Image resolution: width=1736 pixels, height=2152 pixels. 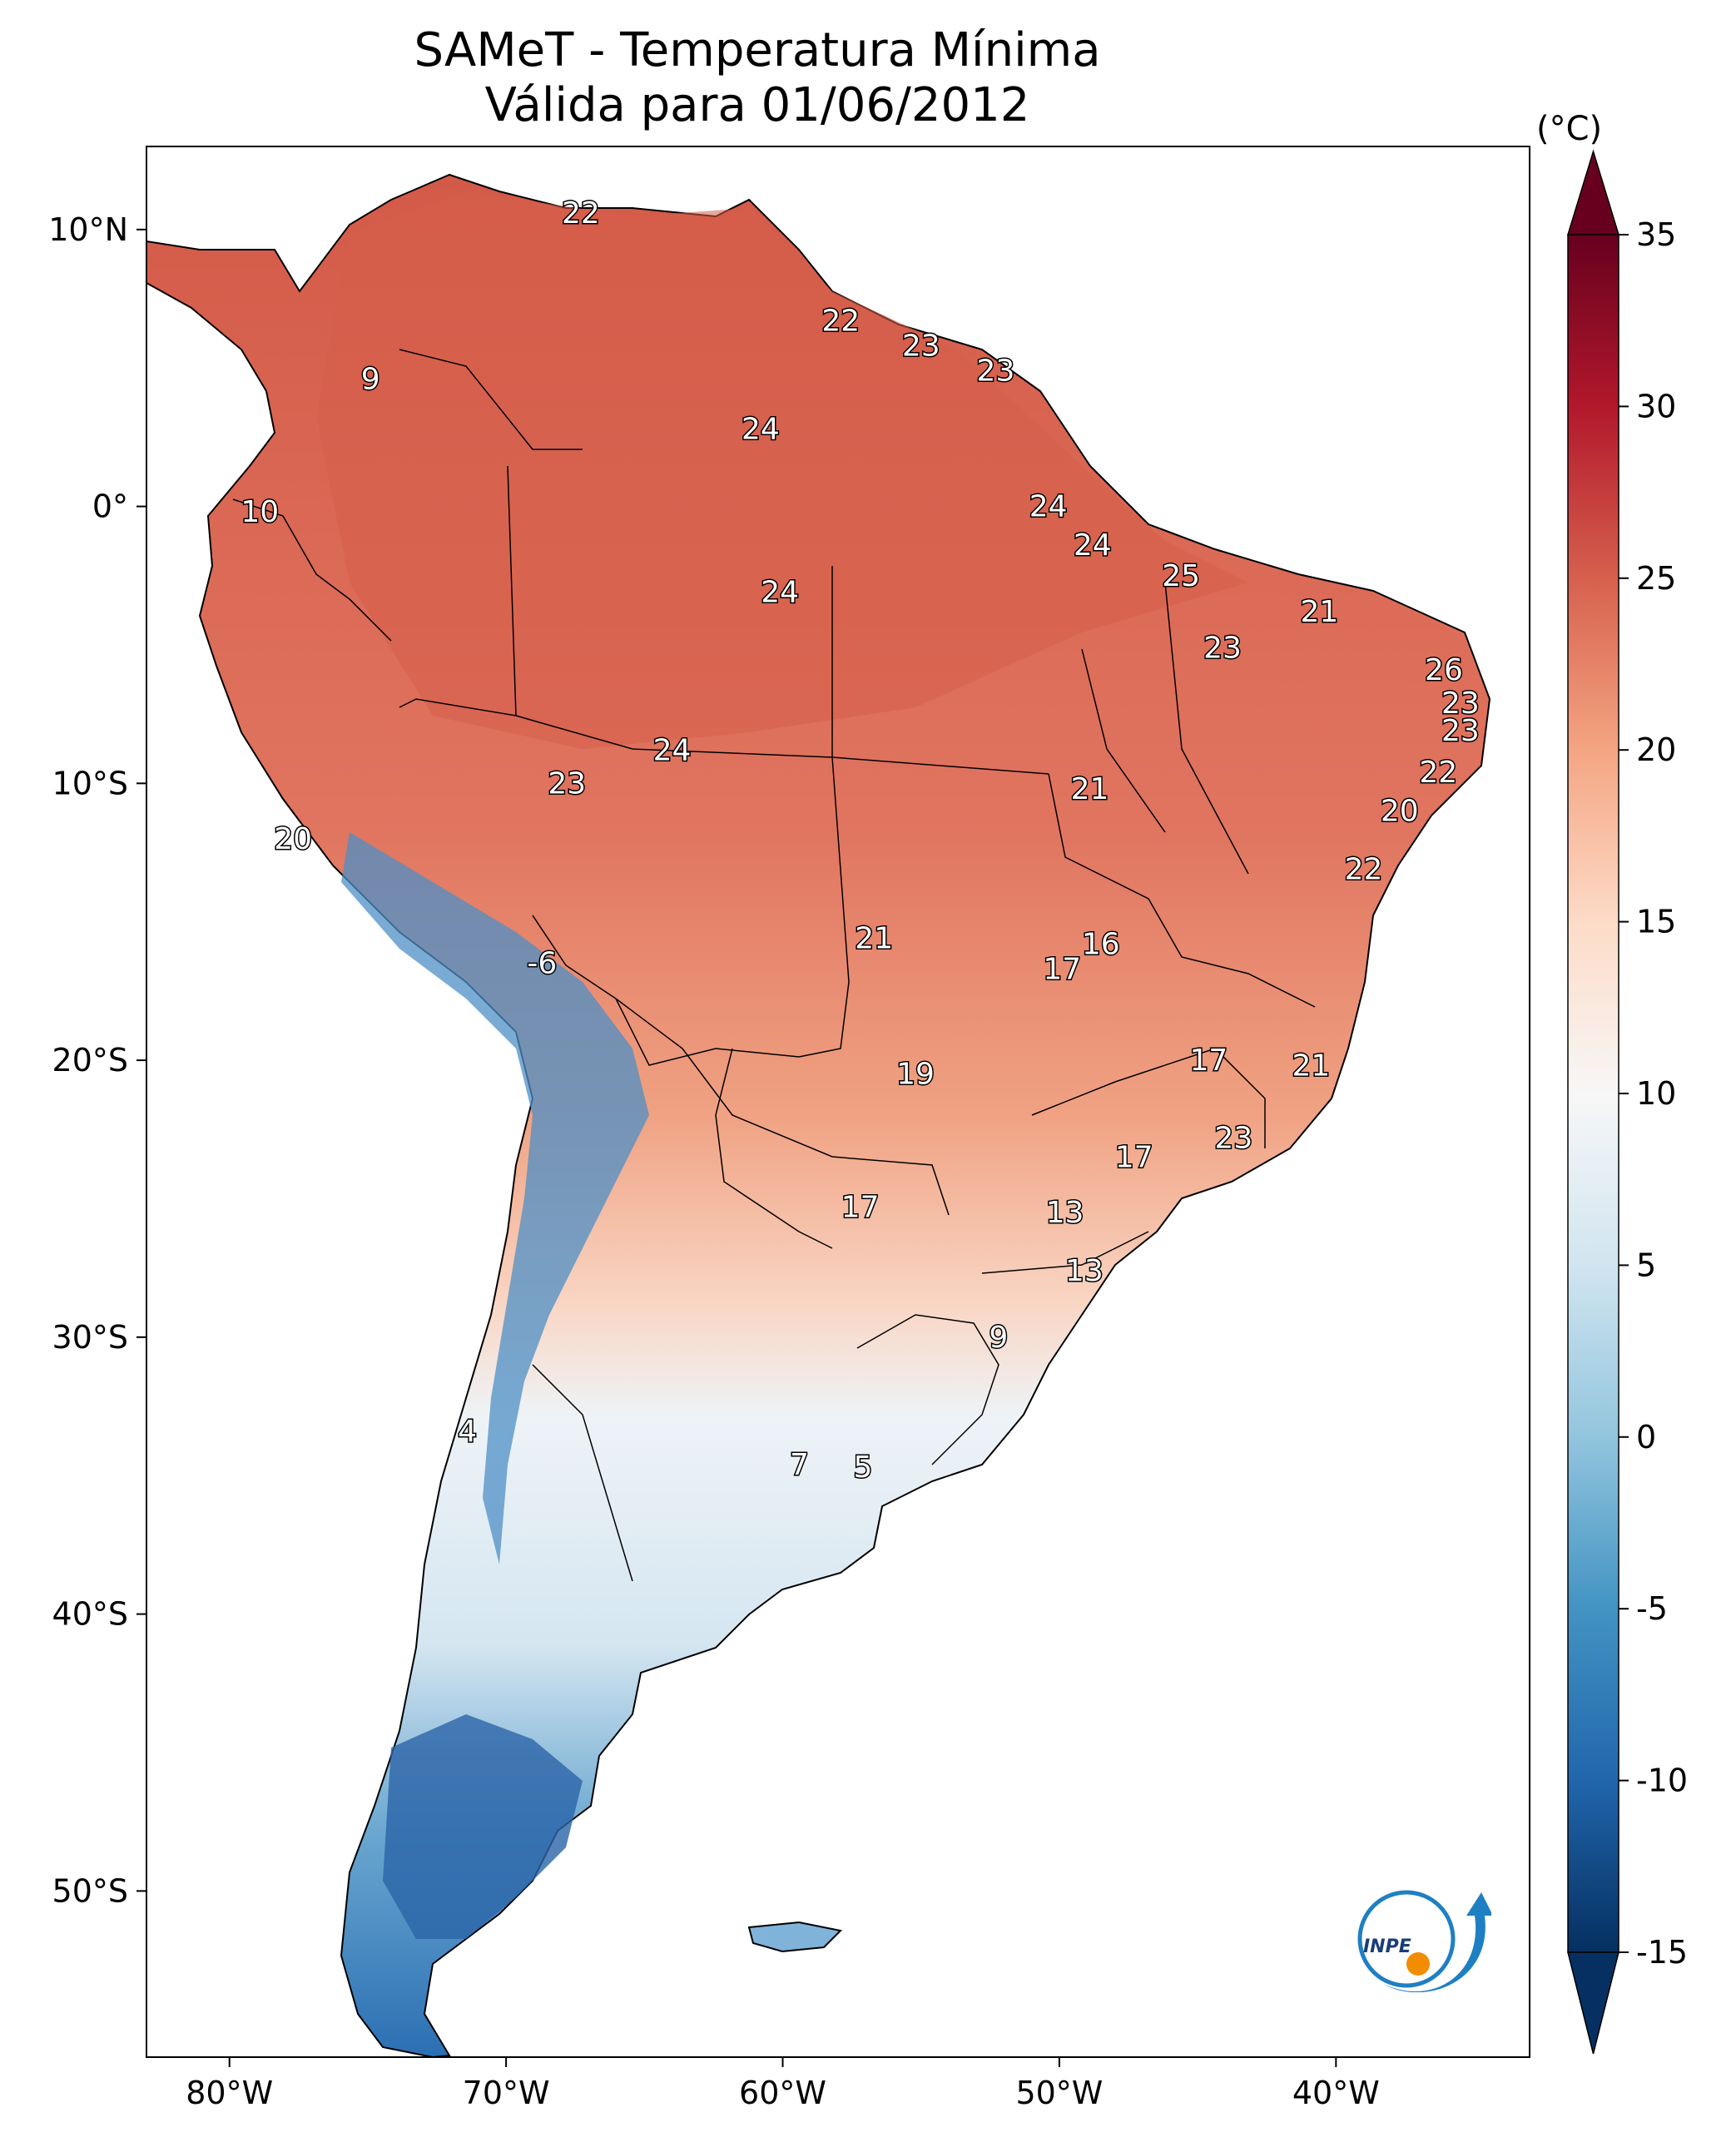 I want to click on colorbar-tick-label: 25, so click(x=1656, y=578).